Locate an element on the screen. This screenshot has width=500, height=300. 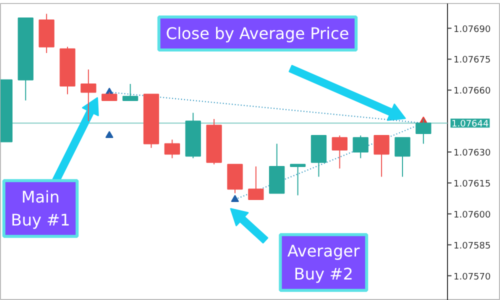
ref-line-label: 1.07644 is located at coordinates (470, 125).